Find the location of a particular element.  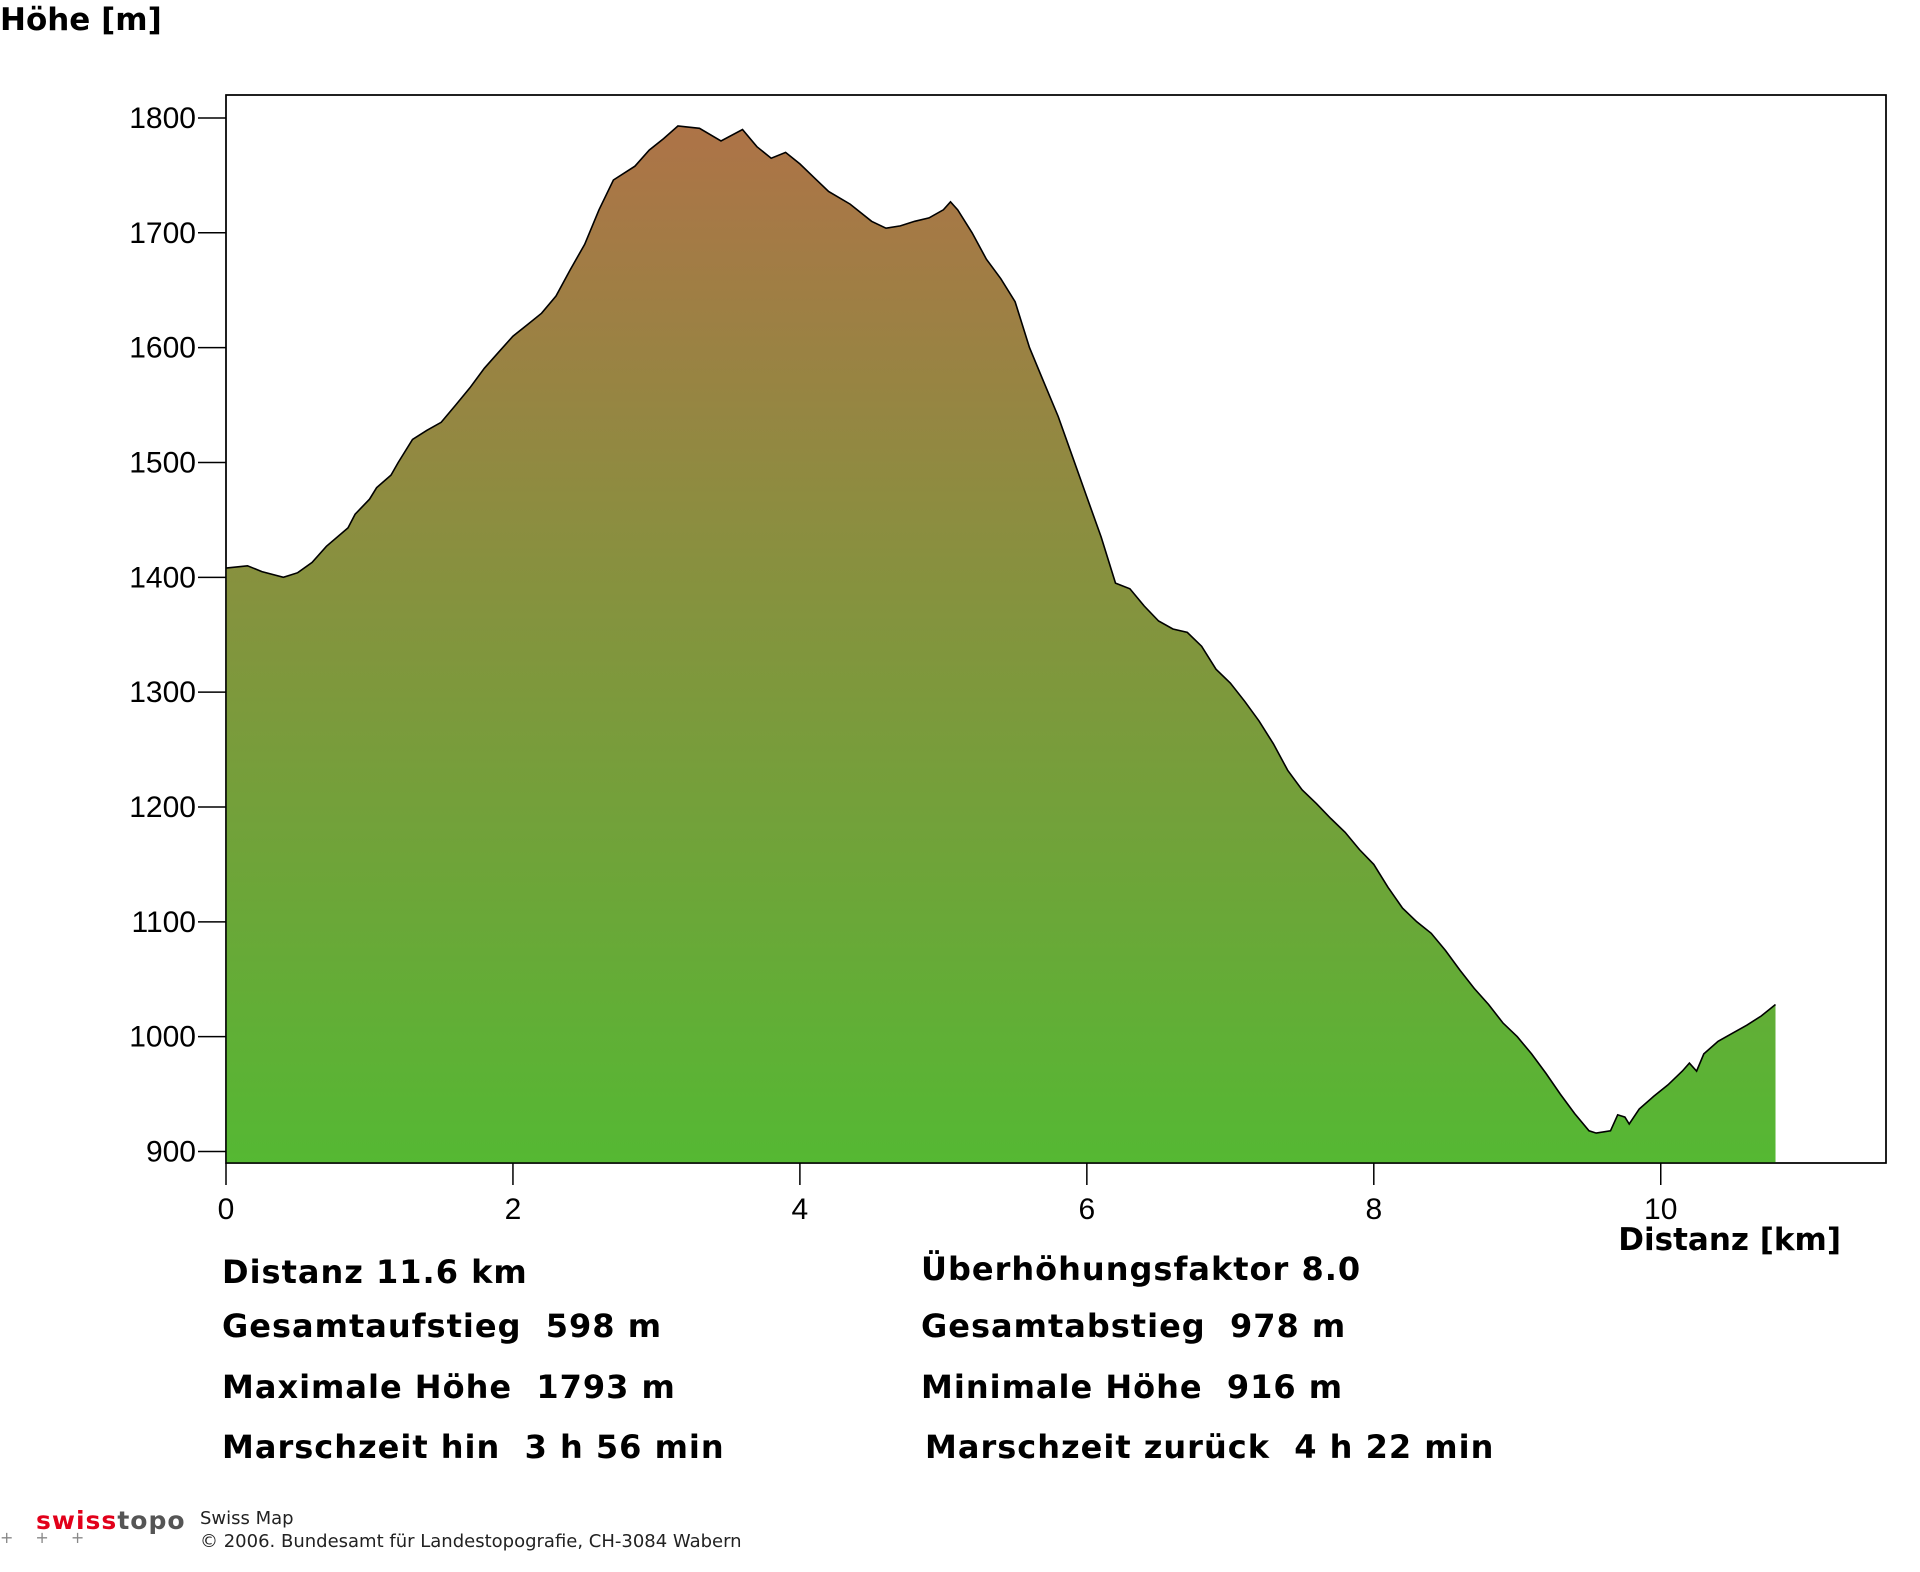

y-tick-label: 1400 is located at coordinates (162, 577).